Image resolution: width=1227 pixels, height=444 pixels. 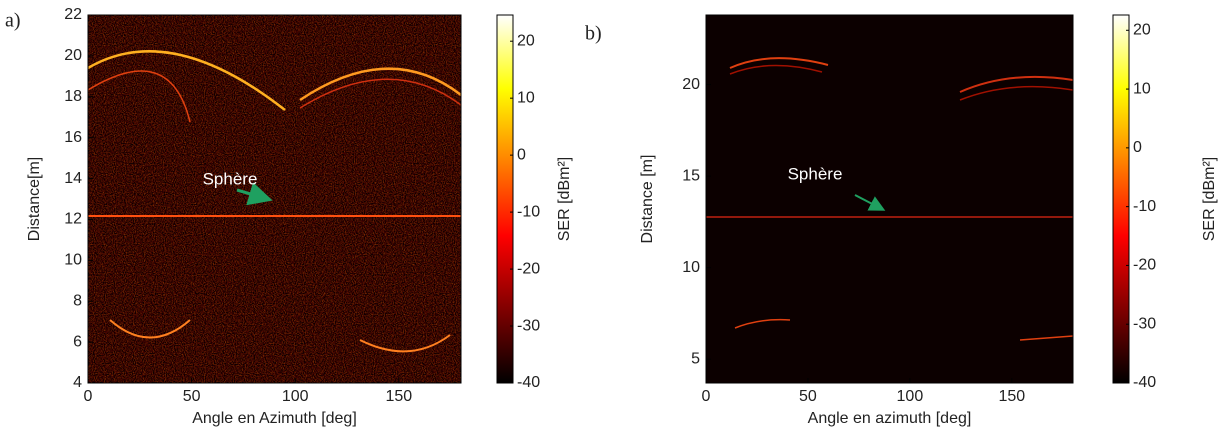 What do you see at coordinates (274, 418) in the screenshot?
I see `x-axis-label: Angle en Azimuth [deg]` at bounding box center [274, 418].